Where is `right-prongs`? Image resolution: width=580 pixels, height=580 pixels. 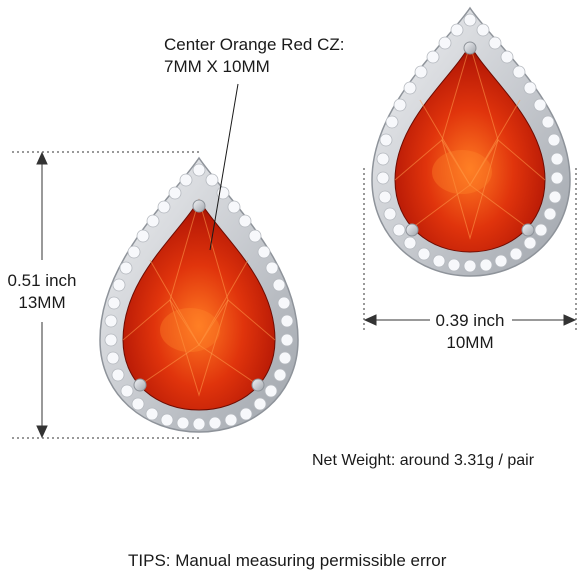 right-prongs is located at coordinates (470, 139).